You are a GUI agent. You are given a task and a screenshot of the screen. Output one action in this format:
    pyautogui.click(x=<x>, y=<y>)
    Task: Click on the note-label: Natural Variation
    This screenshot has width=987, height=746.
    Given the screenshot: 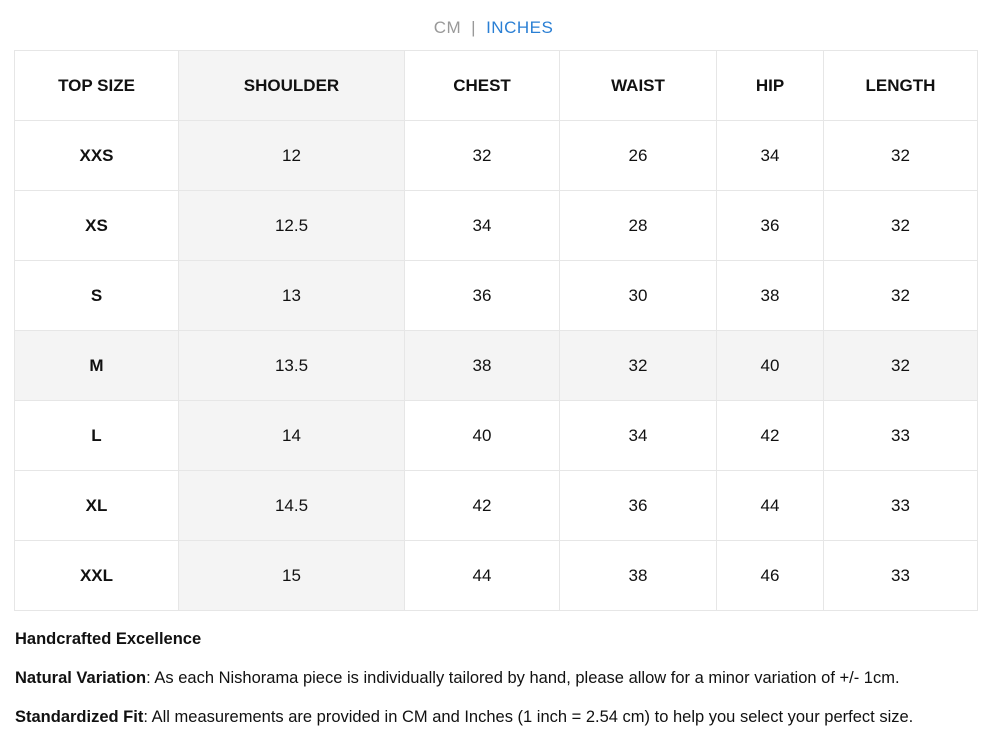 What is the action you would take?
    pyautogui.click(x=81, y=678)
    